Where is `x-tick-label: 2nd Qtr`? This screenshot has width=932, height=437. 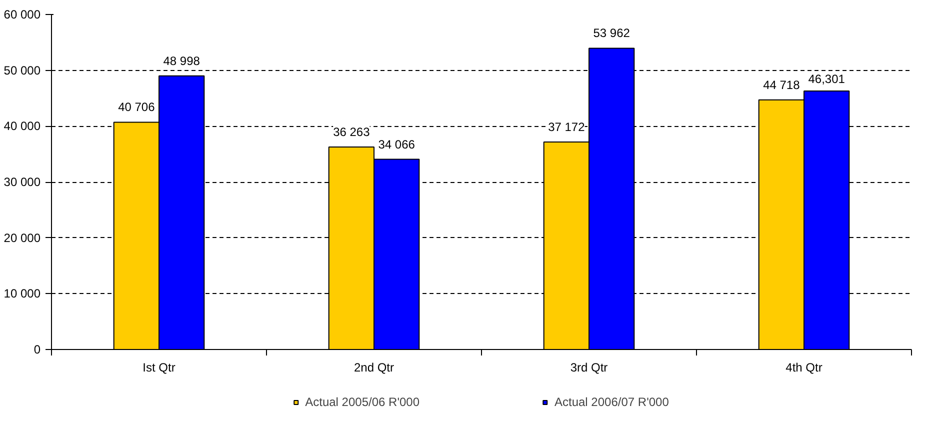
x-tick-label: 2nd Qtr is located at coordinates (374, 367).